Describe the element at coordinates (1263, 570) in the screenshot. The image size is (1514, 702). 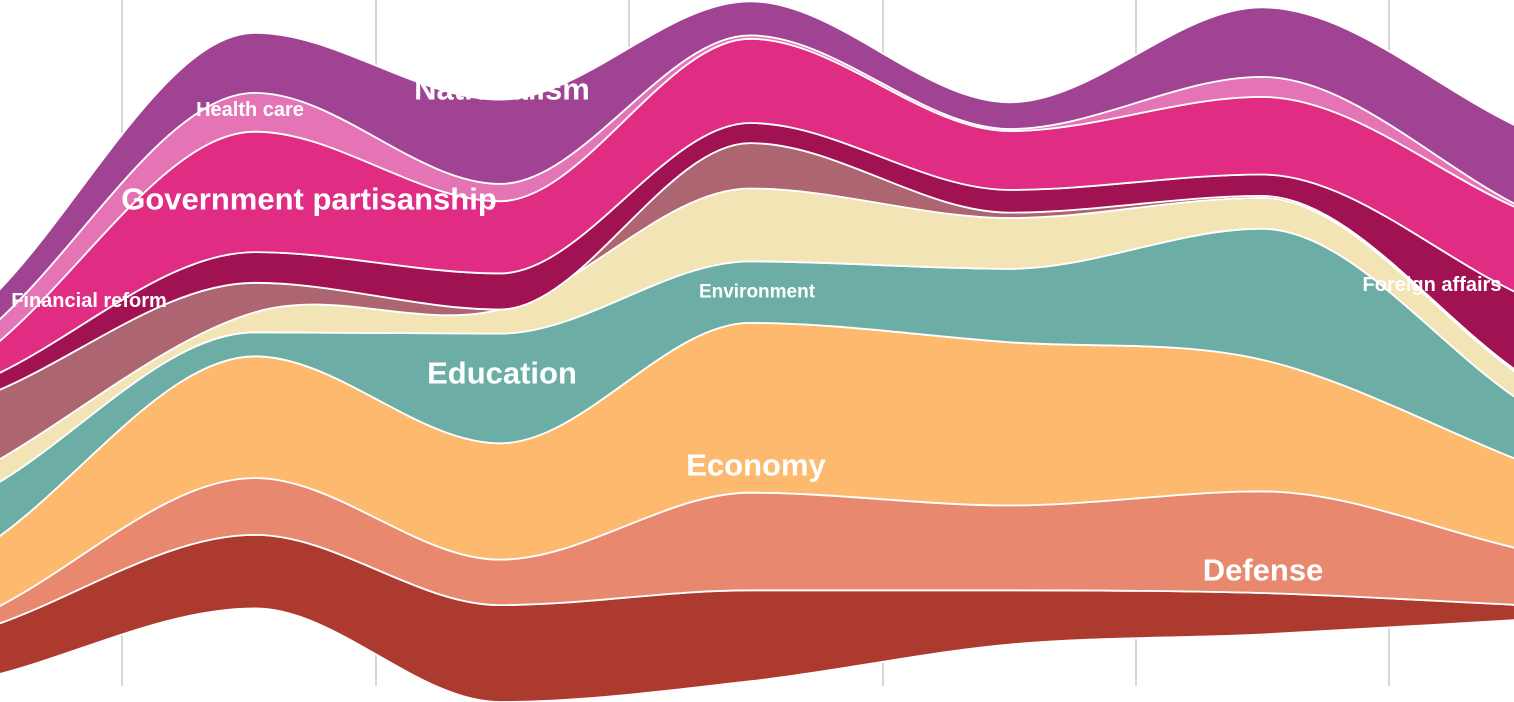
I see `label-defense: Defense` at that location.